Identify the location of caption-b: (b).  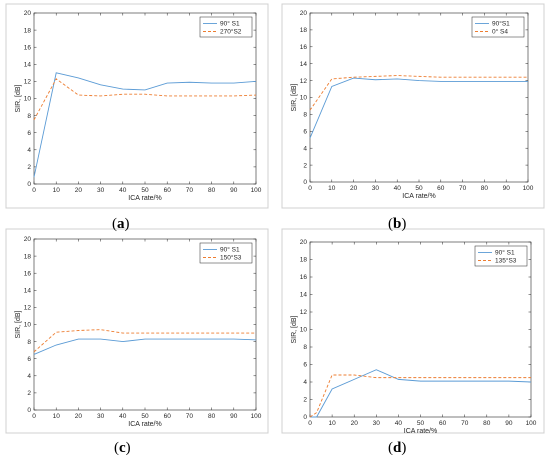
(397, 224).